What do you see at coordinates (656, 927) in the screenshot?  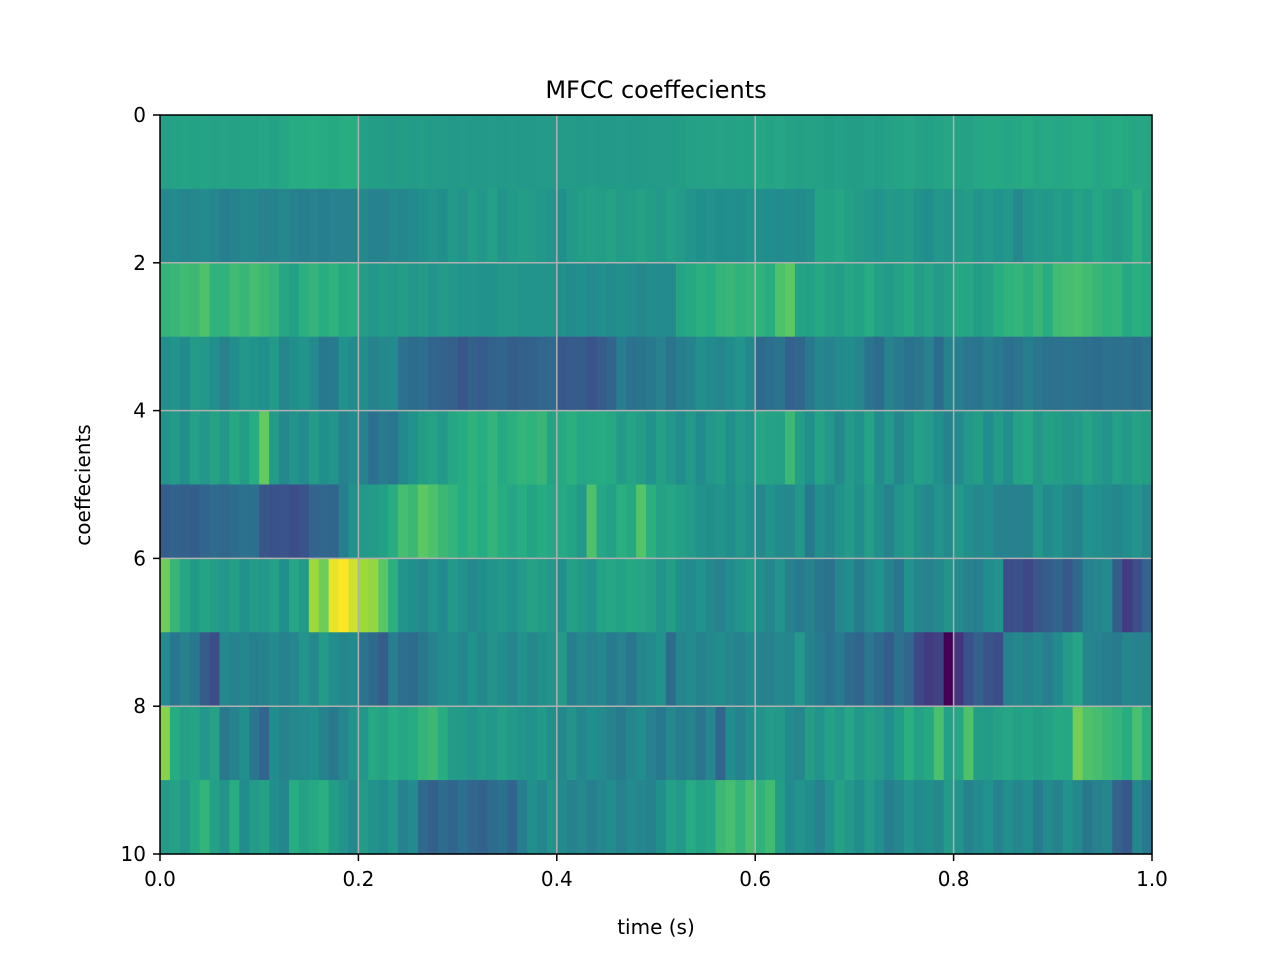 I see `x-axis-label: time (s)` at bounding box center [656, 927].